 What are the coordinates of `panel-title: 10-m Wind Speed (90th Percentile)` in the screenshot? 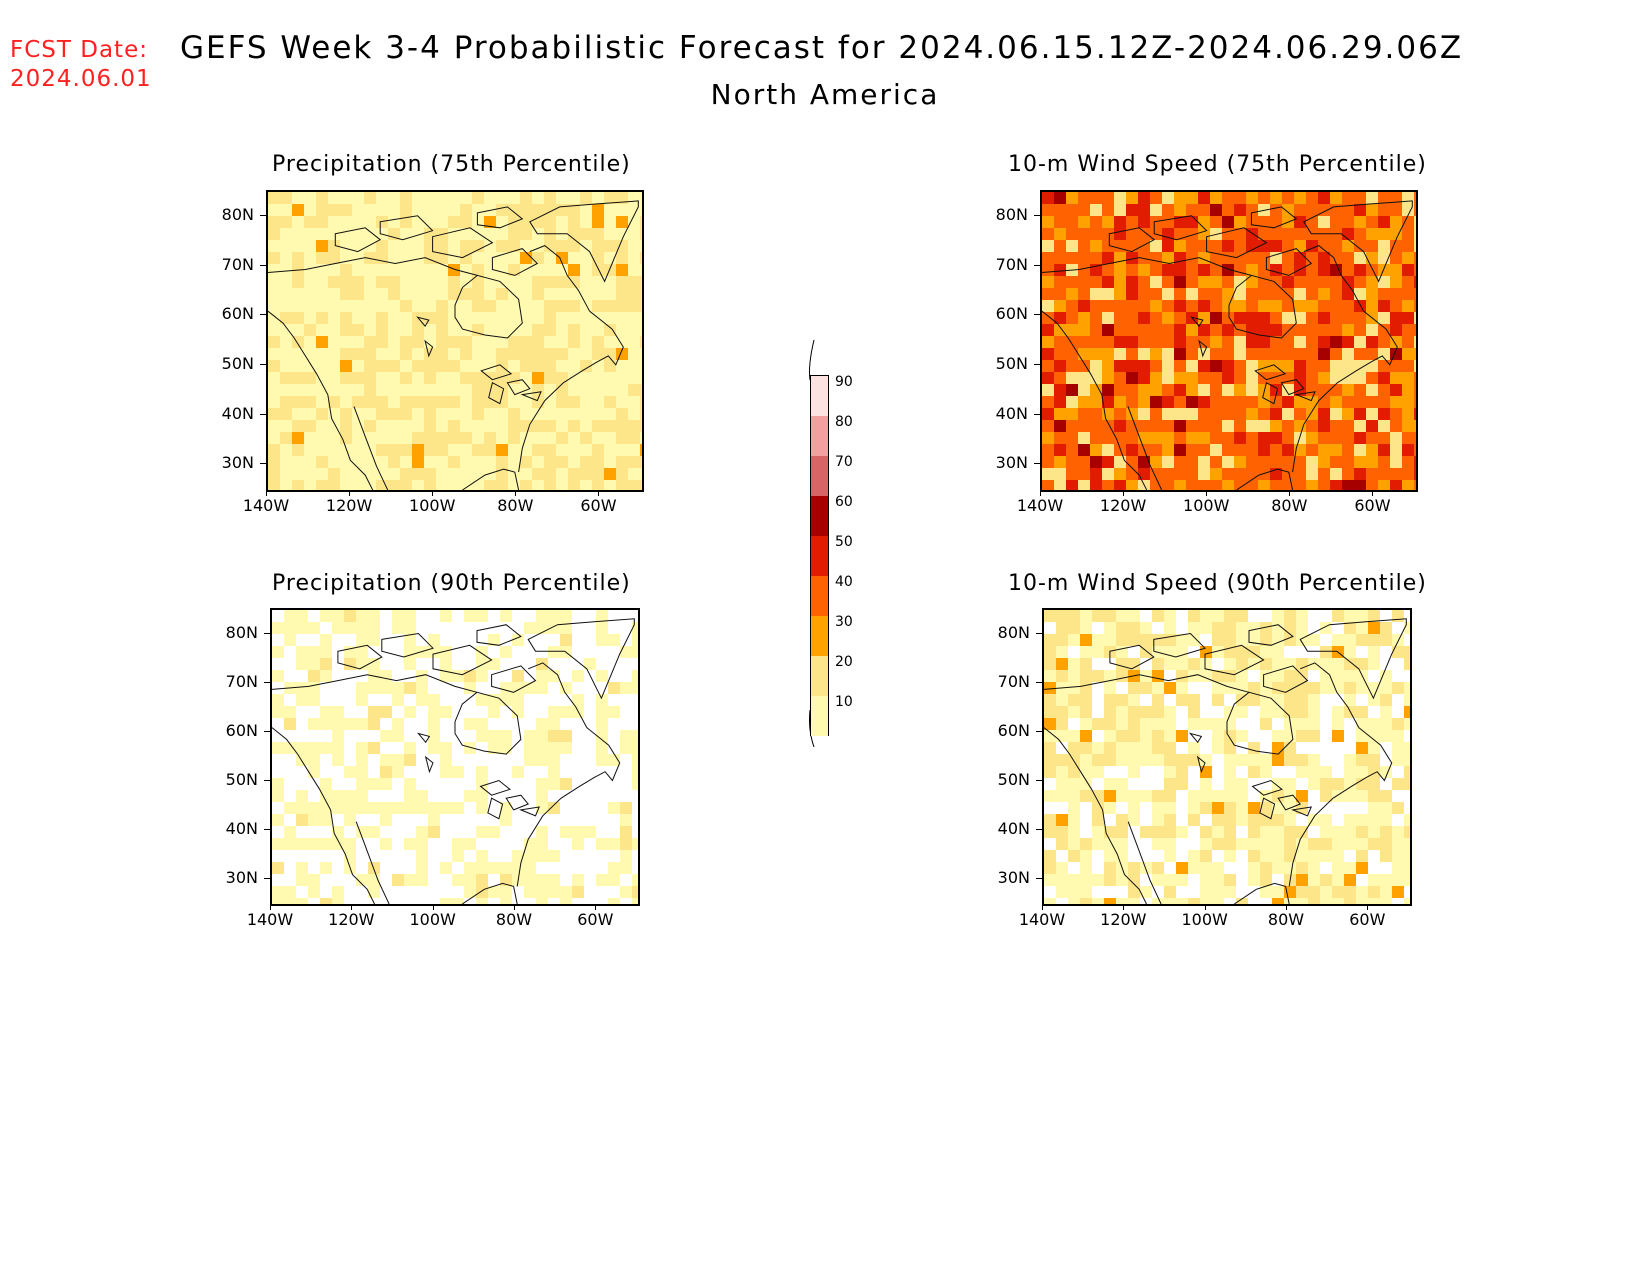 It's located at (1217, 583).